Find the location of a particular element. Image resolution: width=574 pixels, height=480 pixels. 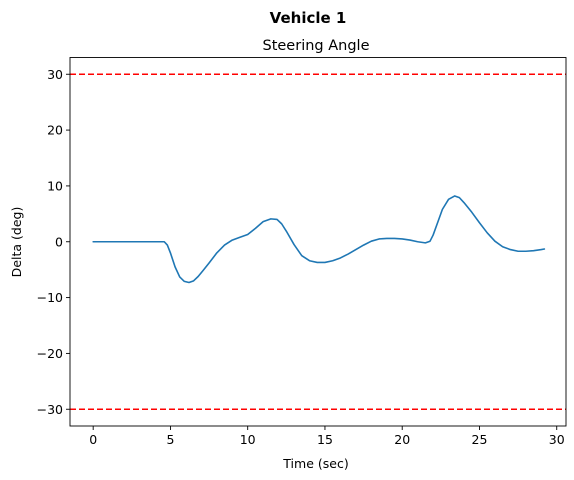

y-tick-label: 0 is located at coordinates (59, 241).